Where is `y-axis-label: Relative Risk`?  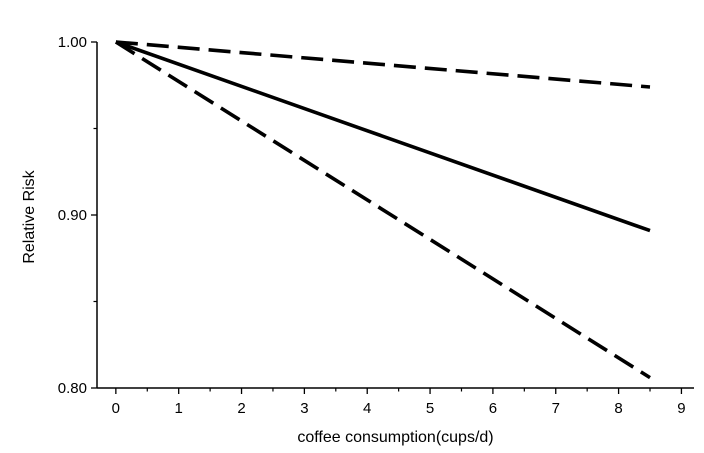 y-axis-label: Relative Risk is located at coordinates (29, 216).